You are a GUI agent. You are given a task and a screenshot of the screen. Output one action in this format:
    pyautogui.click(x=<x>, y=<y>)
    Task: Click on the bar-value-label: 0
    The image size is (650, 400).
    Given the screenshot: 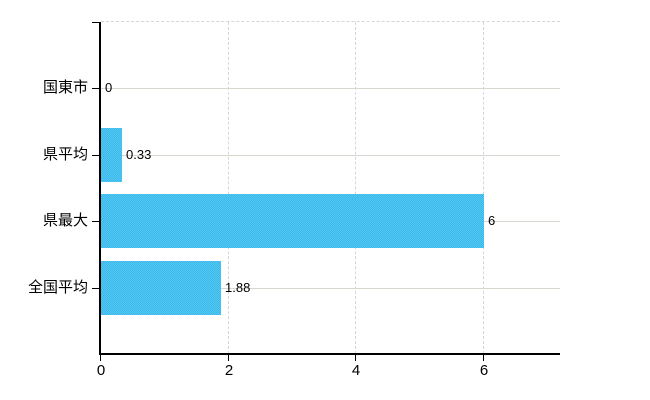 What is the action you would take?
    pyautogui.click(x=109, y=87)
    